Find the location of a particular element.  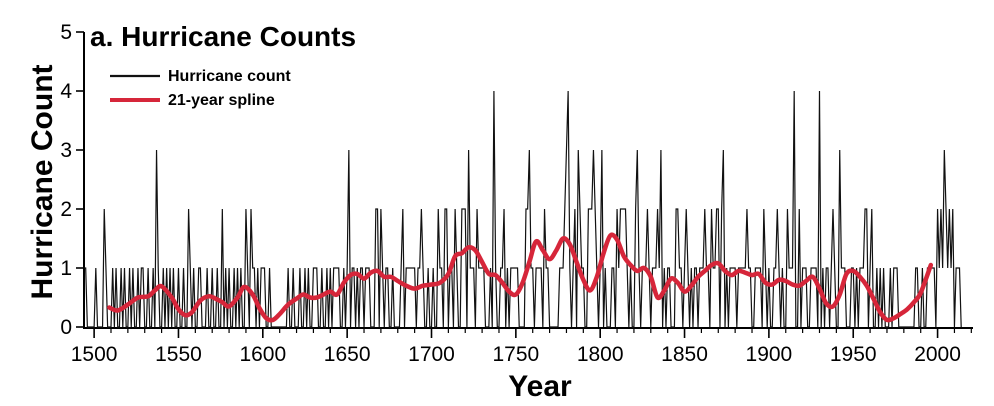

legend-label-hurricane-count: Hurricane count is located at coordinates (229, 76).